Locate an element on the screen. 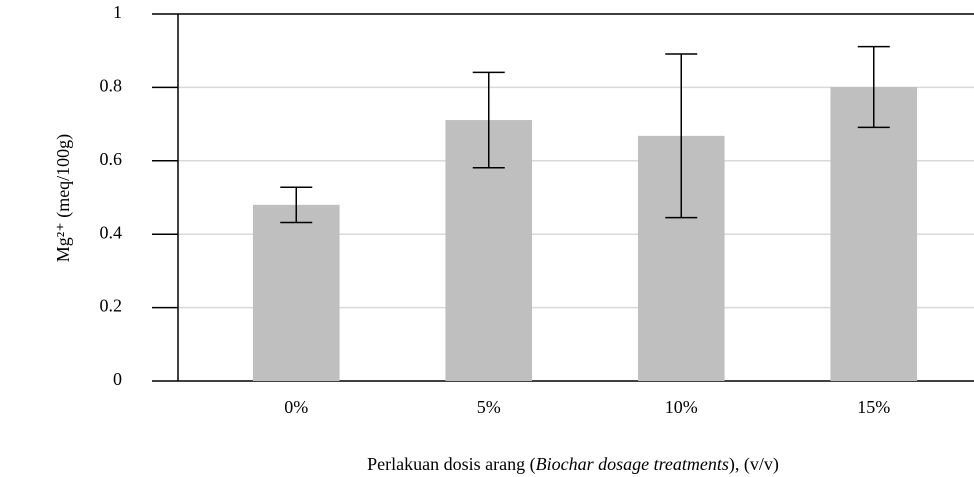 The image size is (974, 477). x-axis-label-part: ), (v/v) is located at coordinates (754, 464).